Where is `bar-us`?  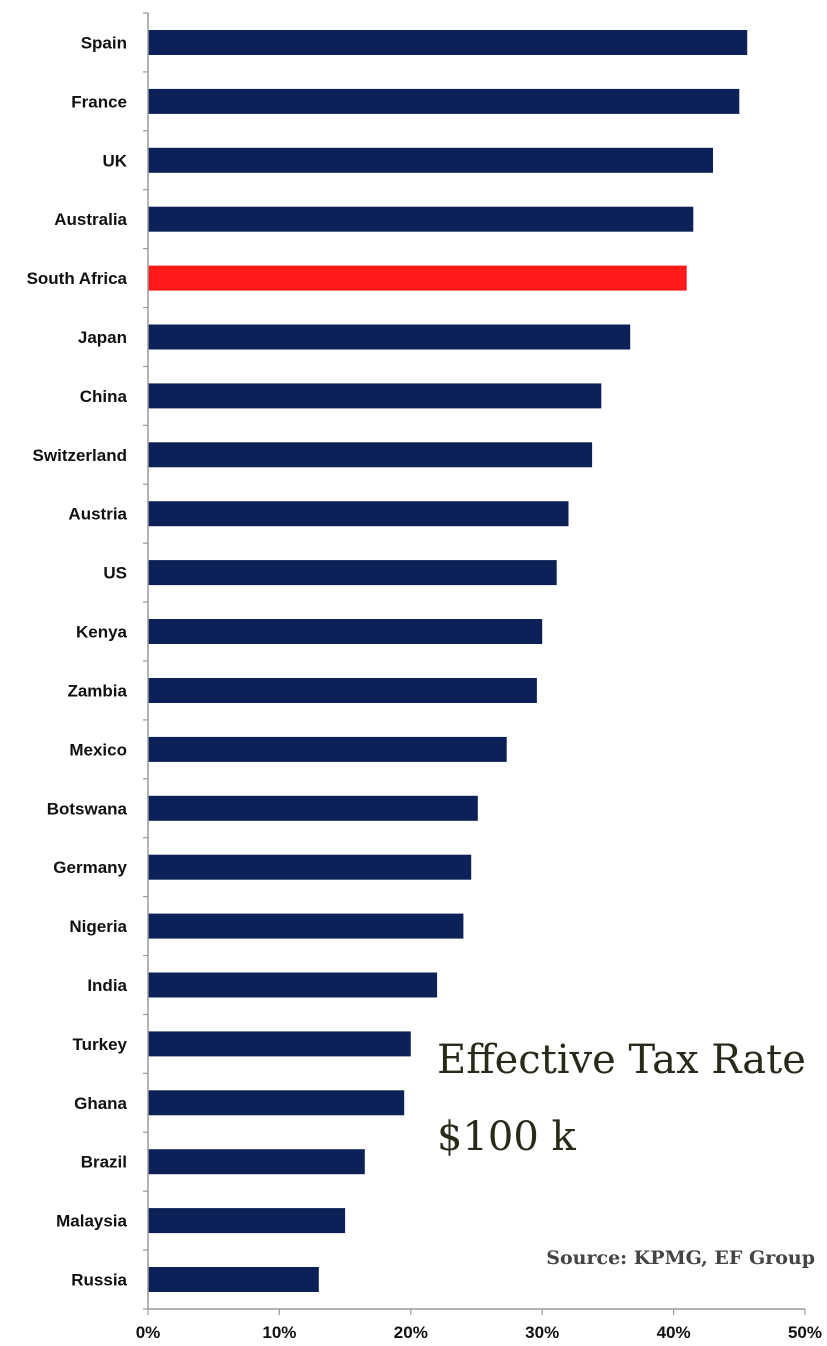 bar-us is located at coordinates (352, 573).